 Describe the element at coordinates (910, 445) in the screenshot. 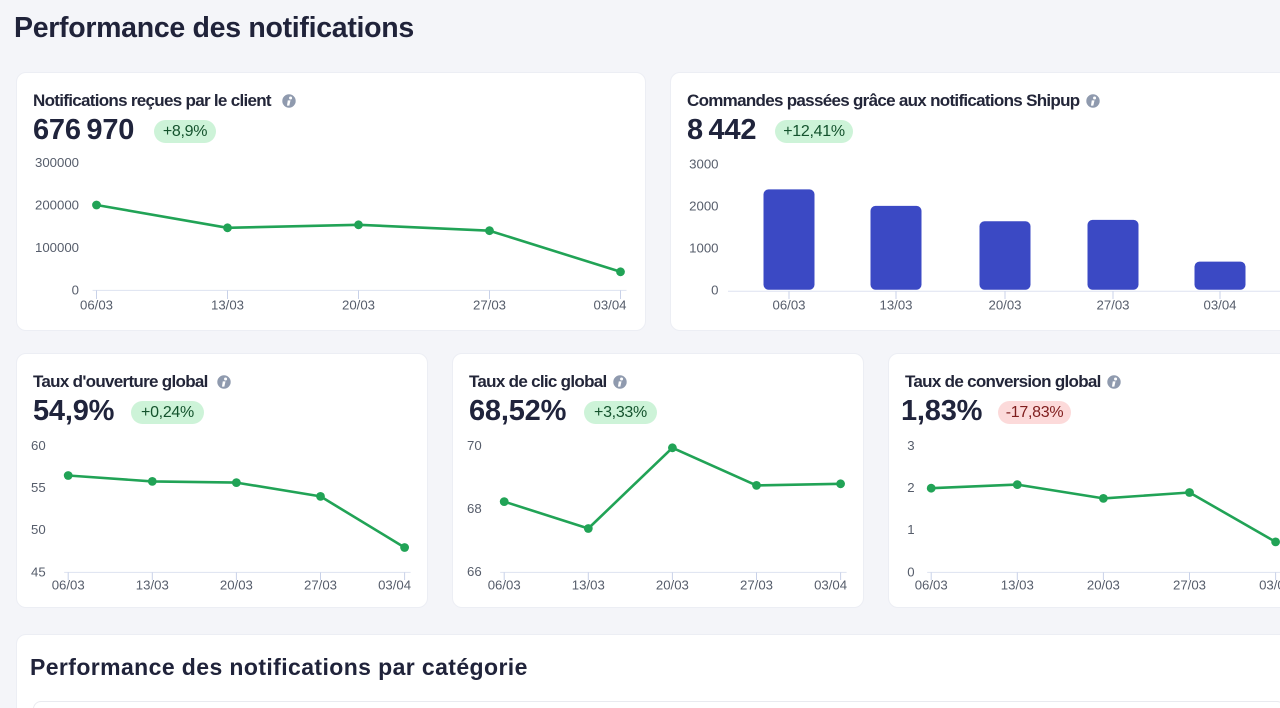

I see `svg-text: 3` at that location.